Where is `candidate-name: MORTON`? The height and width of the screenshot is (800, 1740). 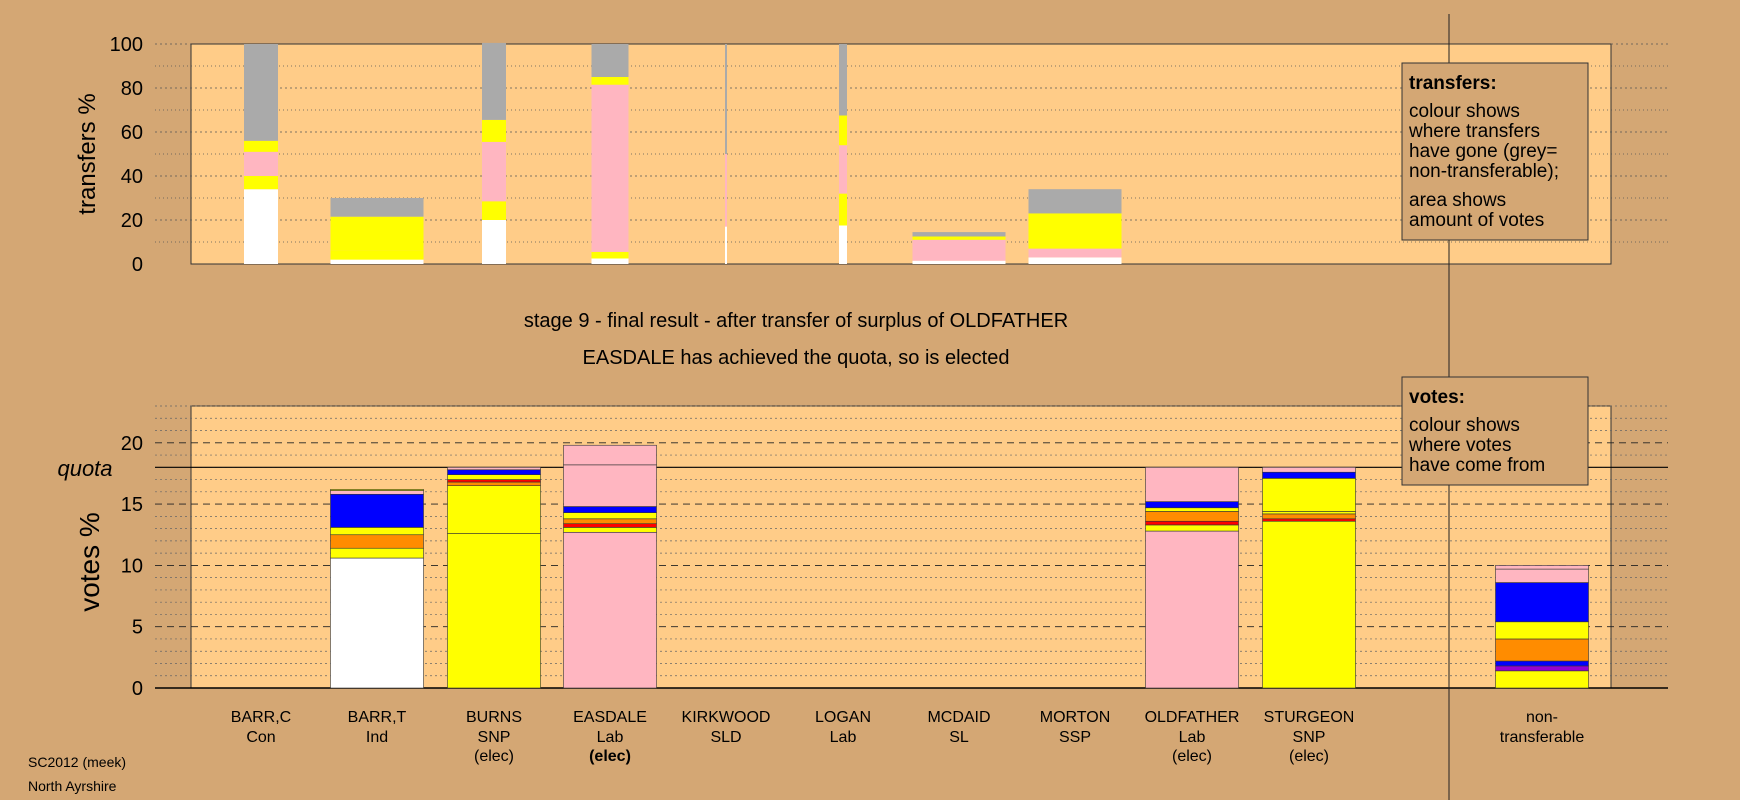 candidate-name: MORTON is located at coordinates (1075, 717).